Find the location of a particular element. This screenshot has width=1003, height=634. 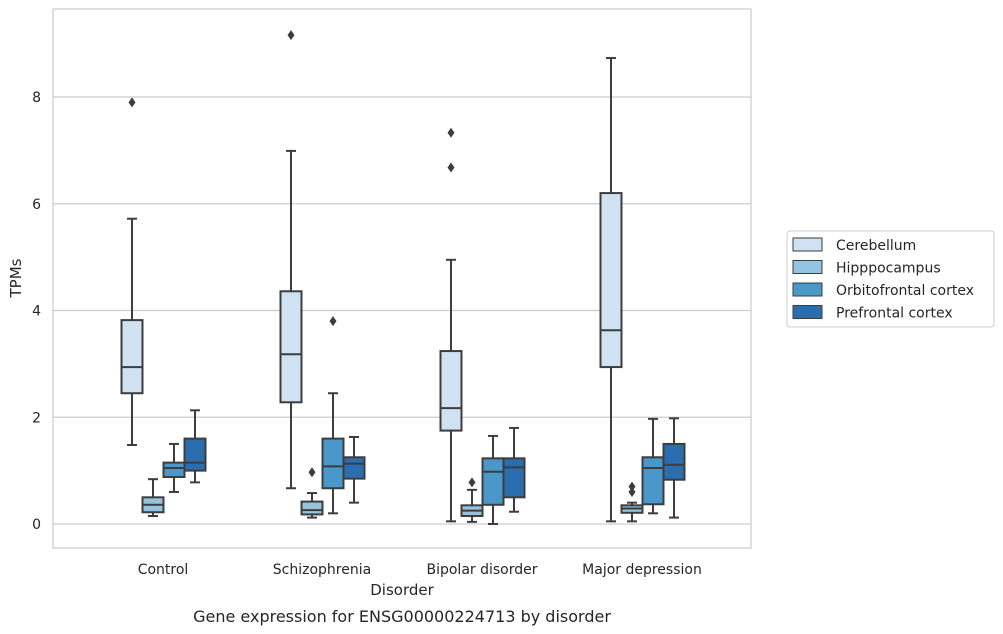

legend-entry-orbitofrontal-cortex: Orbitofrontal cortex is located at coordinates (883, 290).